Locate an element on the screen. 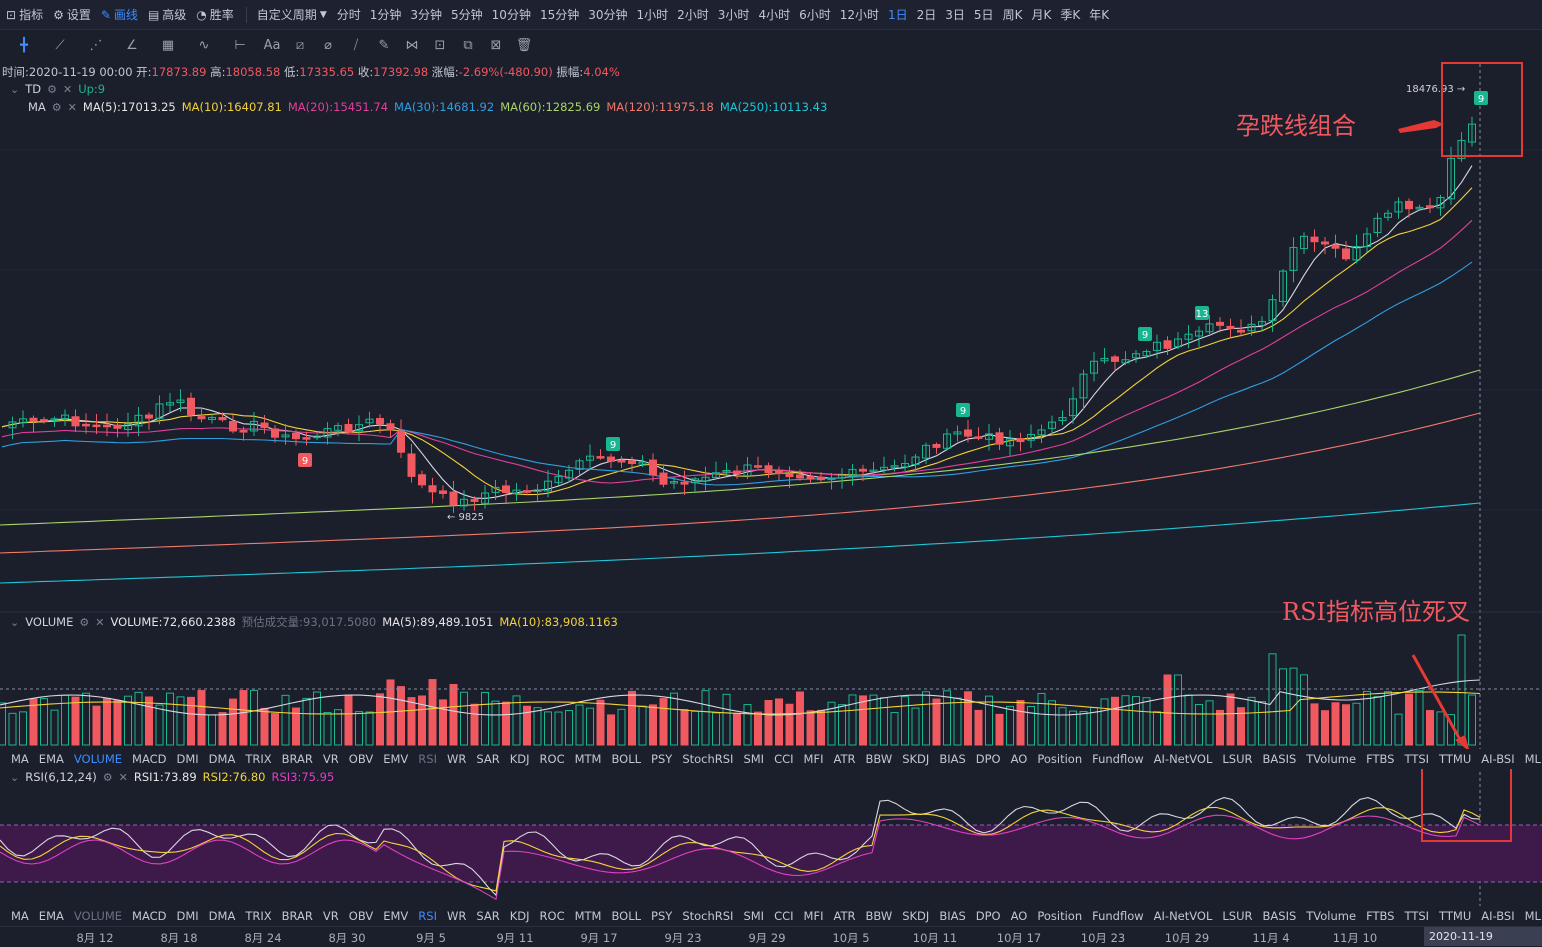 Image resolution: width=1542 pixels, height=947 pixels. topbar-win-rate-button: ◔ 胜率 is located at coordinates (215, 14).